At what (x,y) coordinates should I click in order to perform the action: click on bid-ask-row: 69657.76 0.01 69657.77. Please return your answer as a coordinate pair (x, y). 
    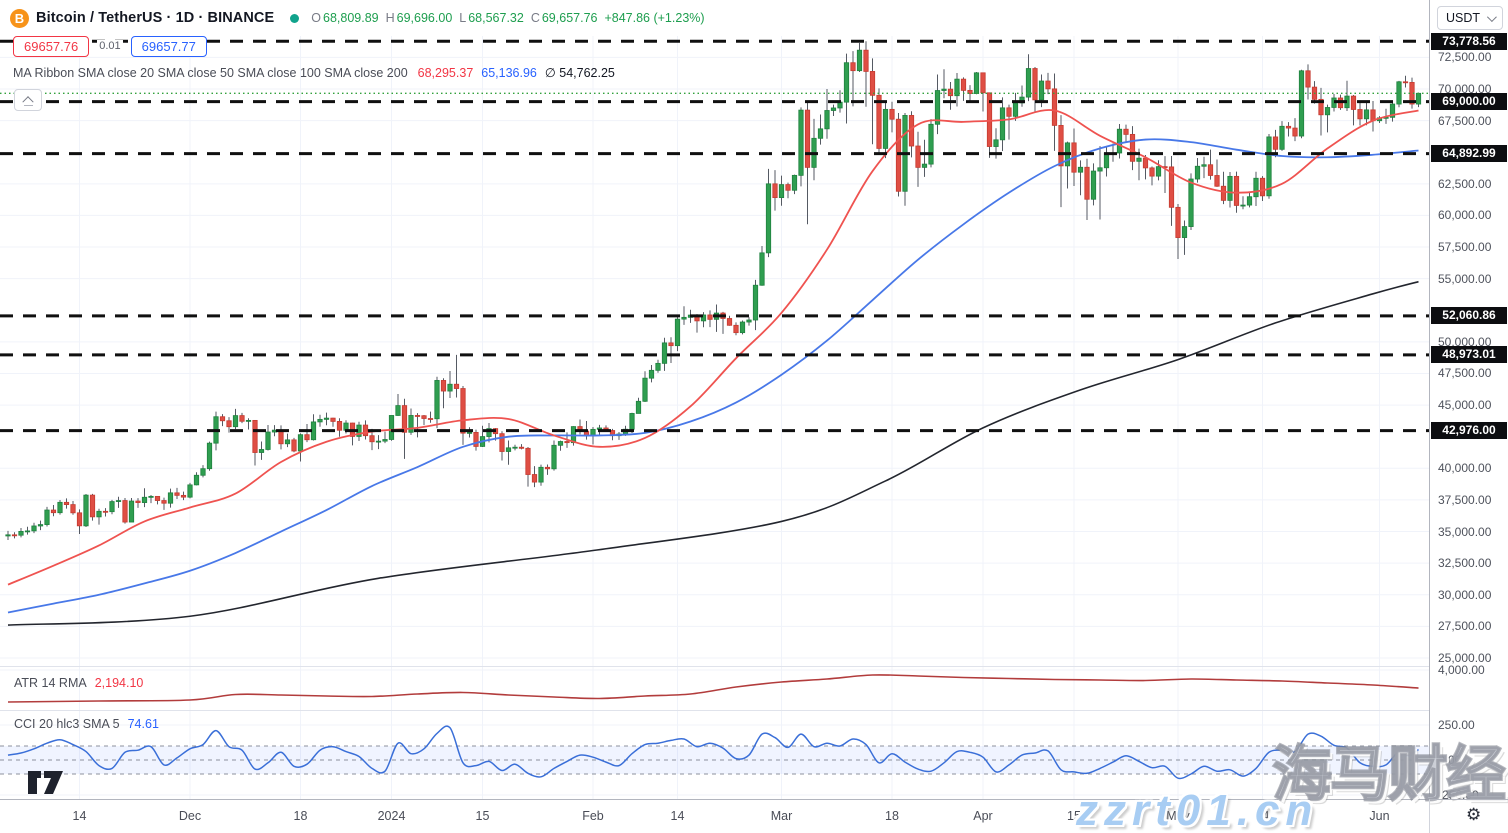
    Looking at the image, I should click on (110, 46).